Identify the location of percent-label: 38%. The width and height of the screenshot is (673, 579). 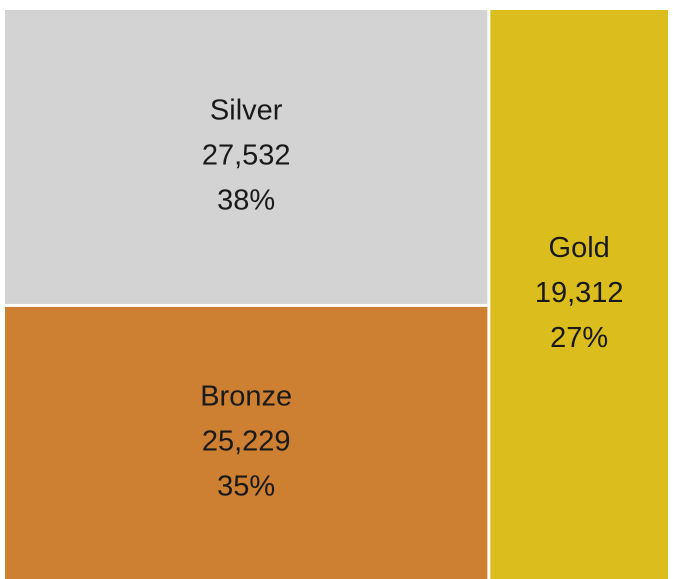
(246, 201).